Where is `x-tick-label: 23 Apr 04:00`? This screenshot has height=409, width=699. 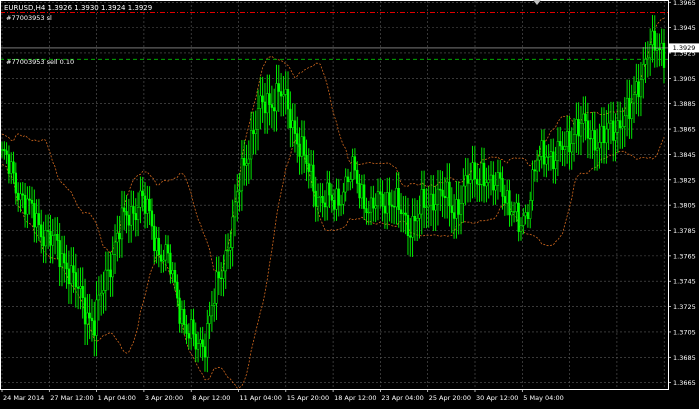 x-tick-label: 23 Apr 04:00 is located at coordinates (402, 398).